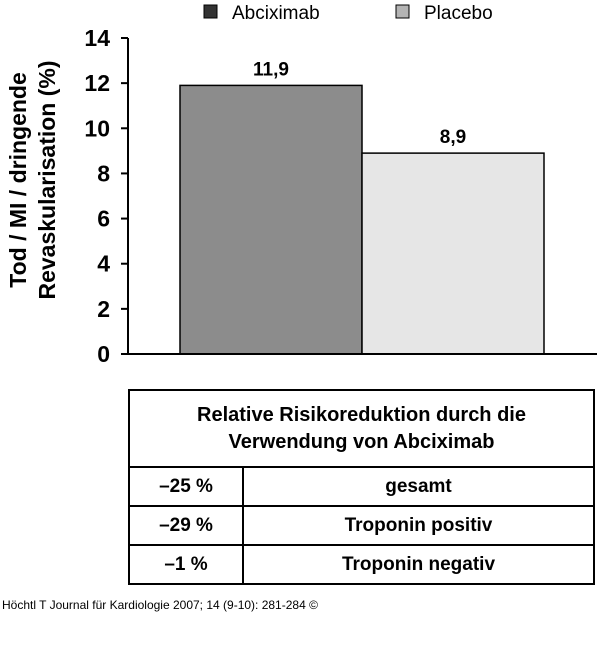 The height and width of the screenshot is (655, 600). What do you see at coordinates (103, 173) in the screenshot?
I see `y-tick-label: 8` at bounding box center [103, 173].